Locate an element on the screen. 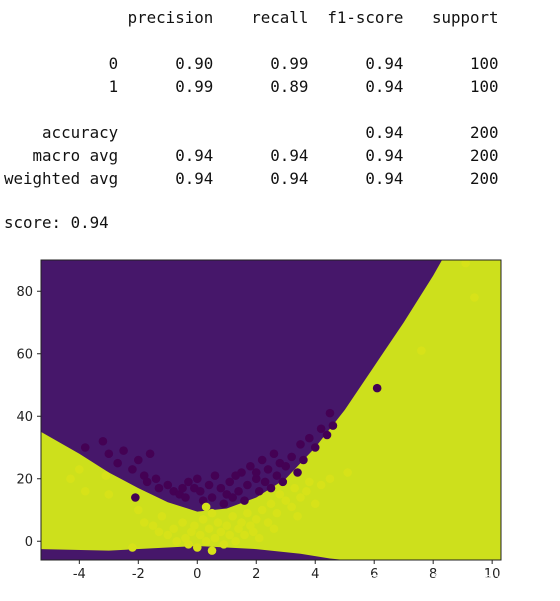 The width and height of the screenshot is (560, 601). score-text: score: 0.94 is located at coordinates (56, 222).